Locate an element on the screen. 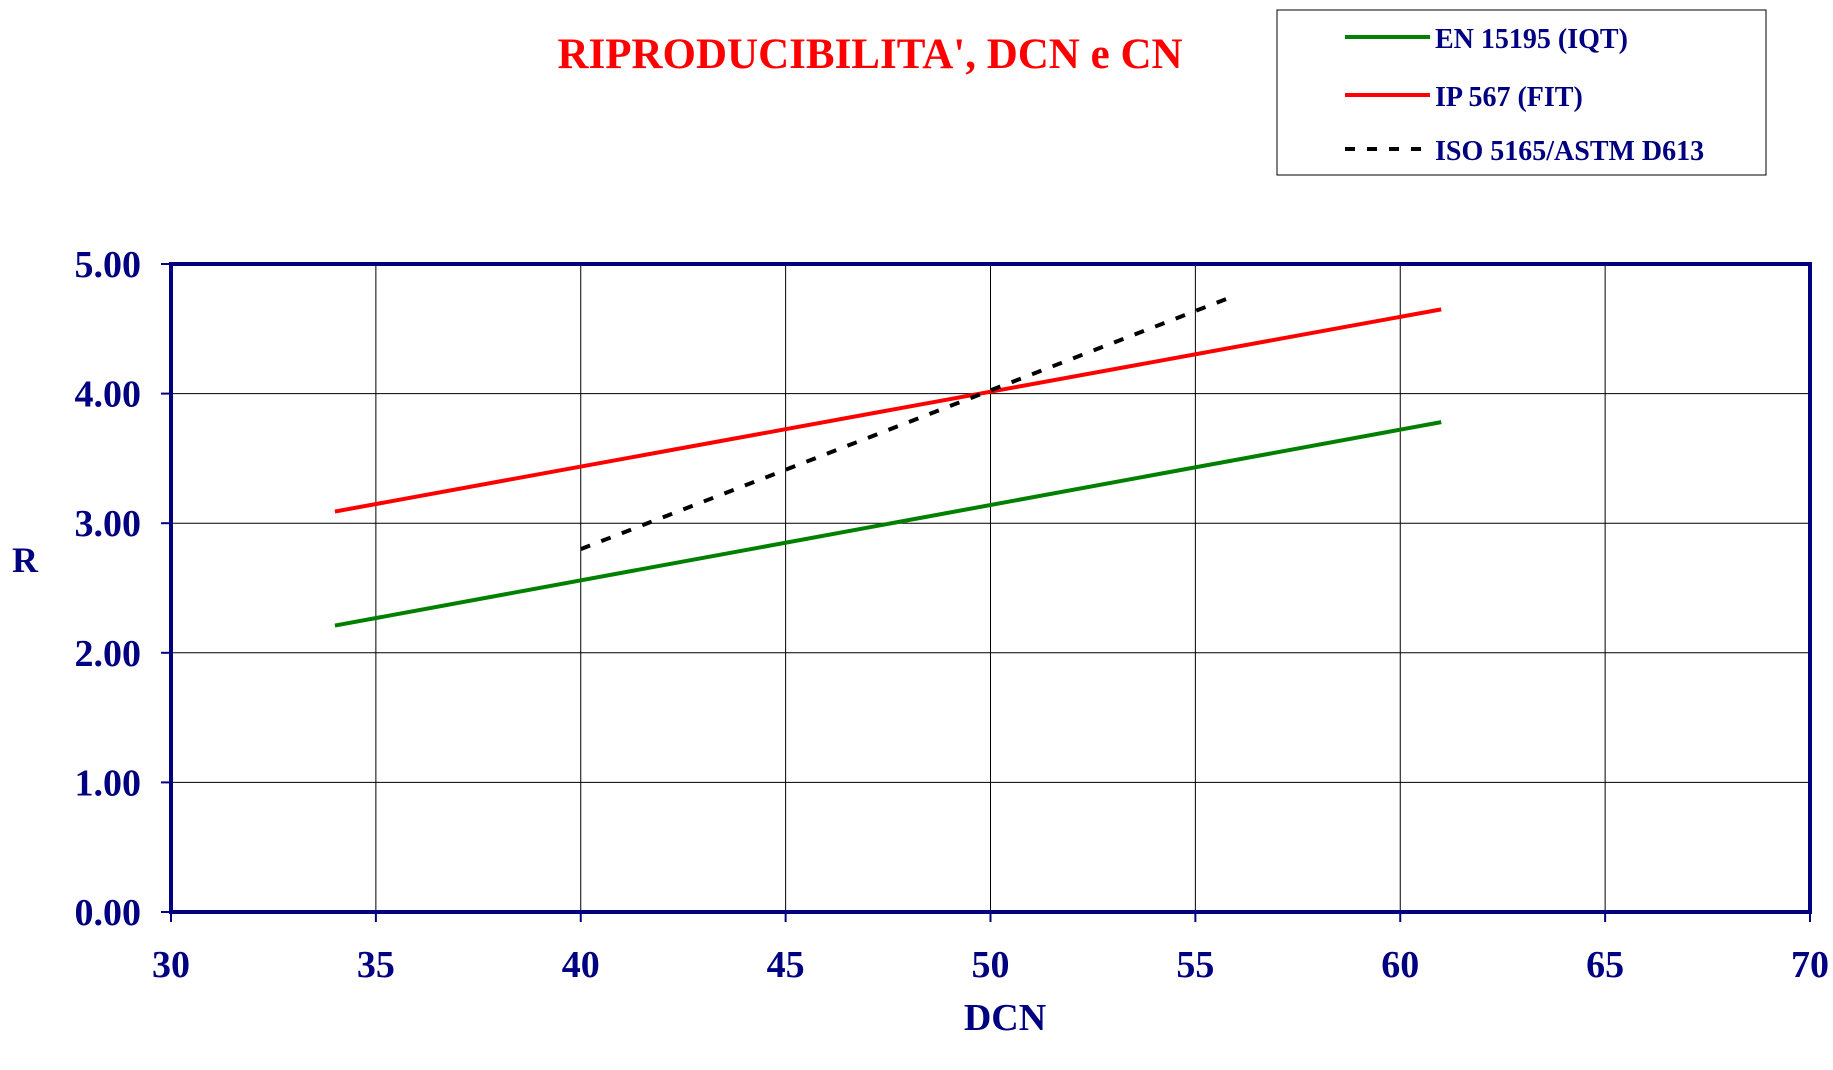 The image size is (1833, 1070). chart-title: RIPRODUCIBILITA', DCN e CN is located at coordinates (869, 54).